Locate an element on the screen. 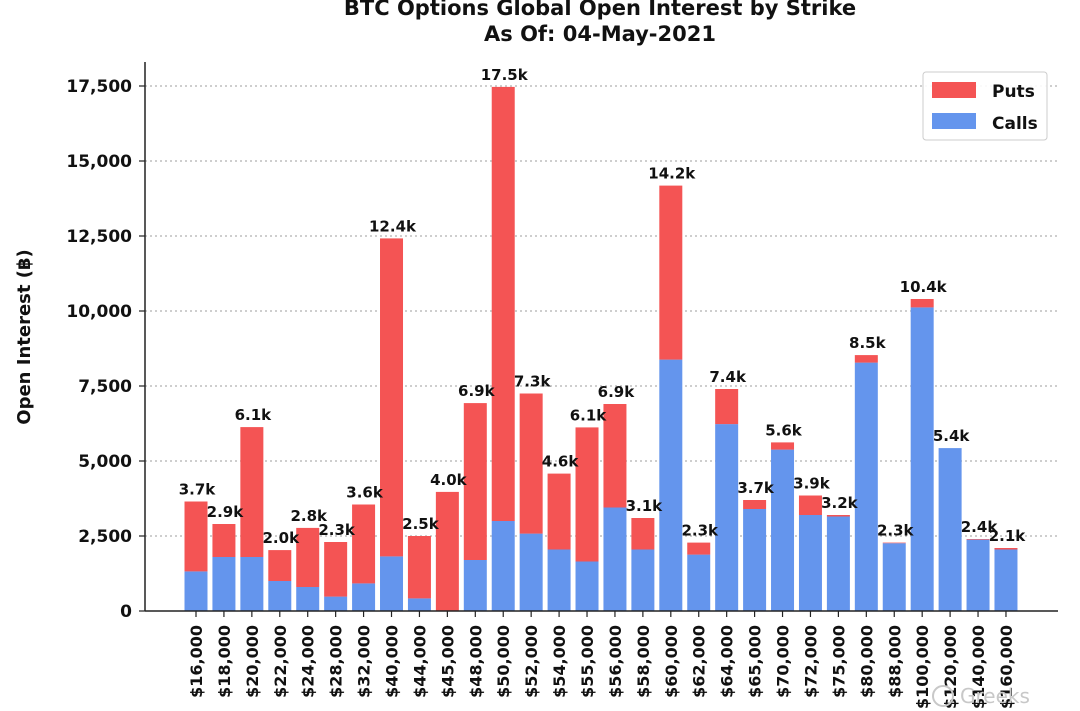 This screenshot has height=711, width=1080. x-tick-label: $120,000 is located at coordinates (950, 667).